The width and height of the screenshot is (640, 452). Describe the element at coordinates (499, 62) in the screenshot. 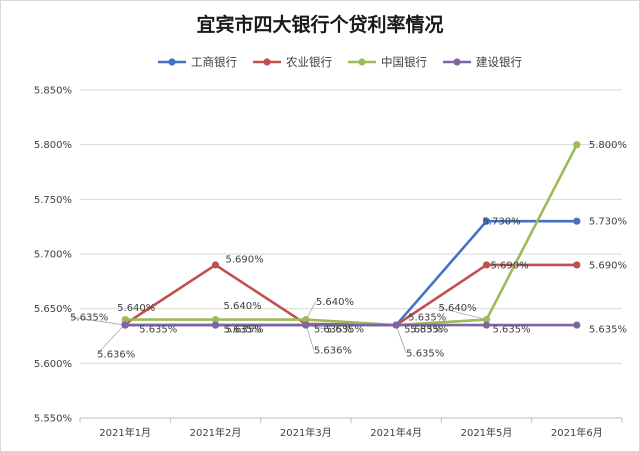

I see `legend-label: 建设银行` at that location.